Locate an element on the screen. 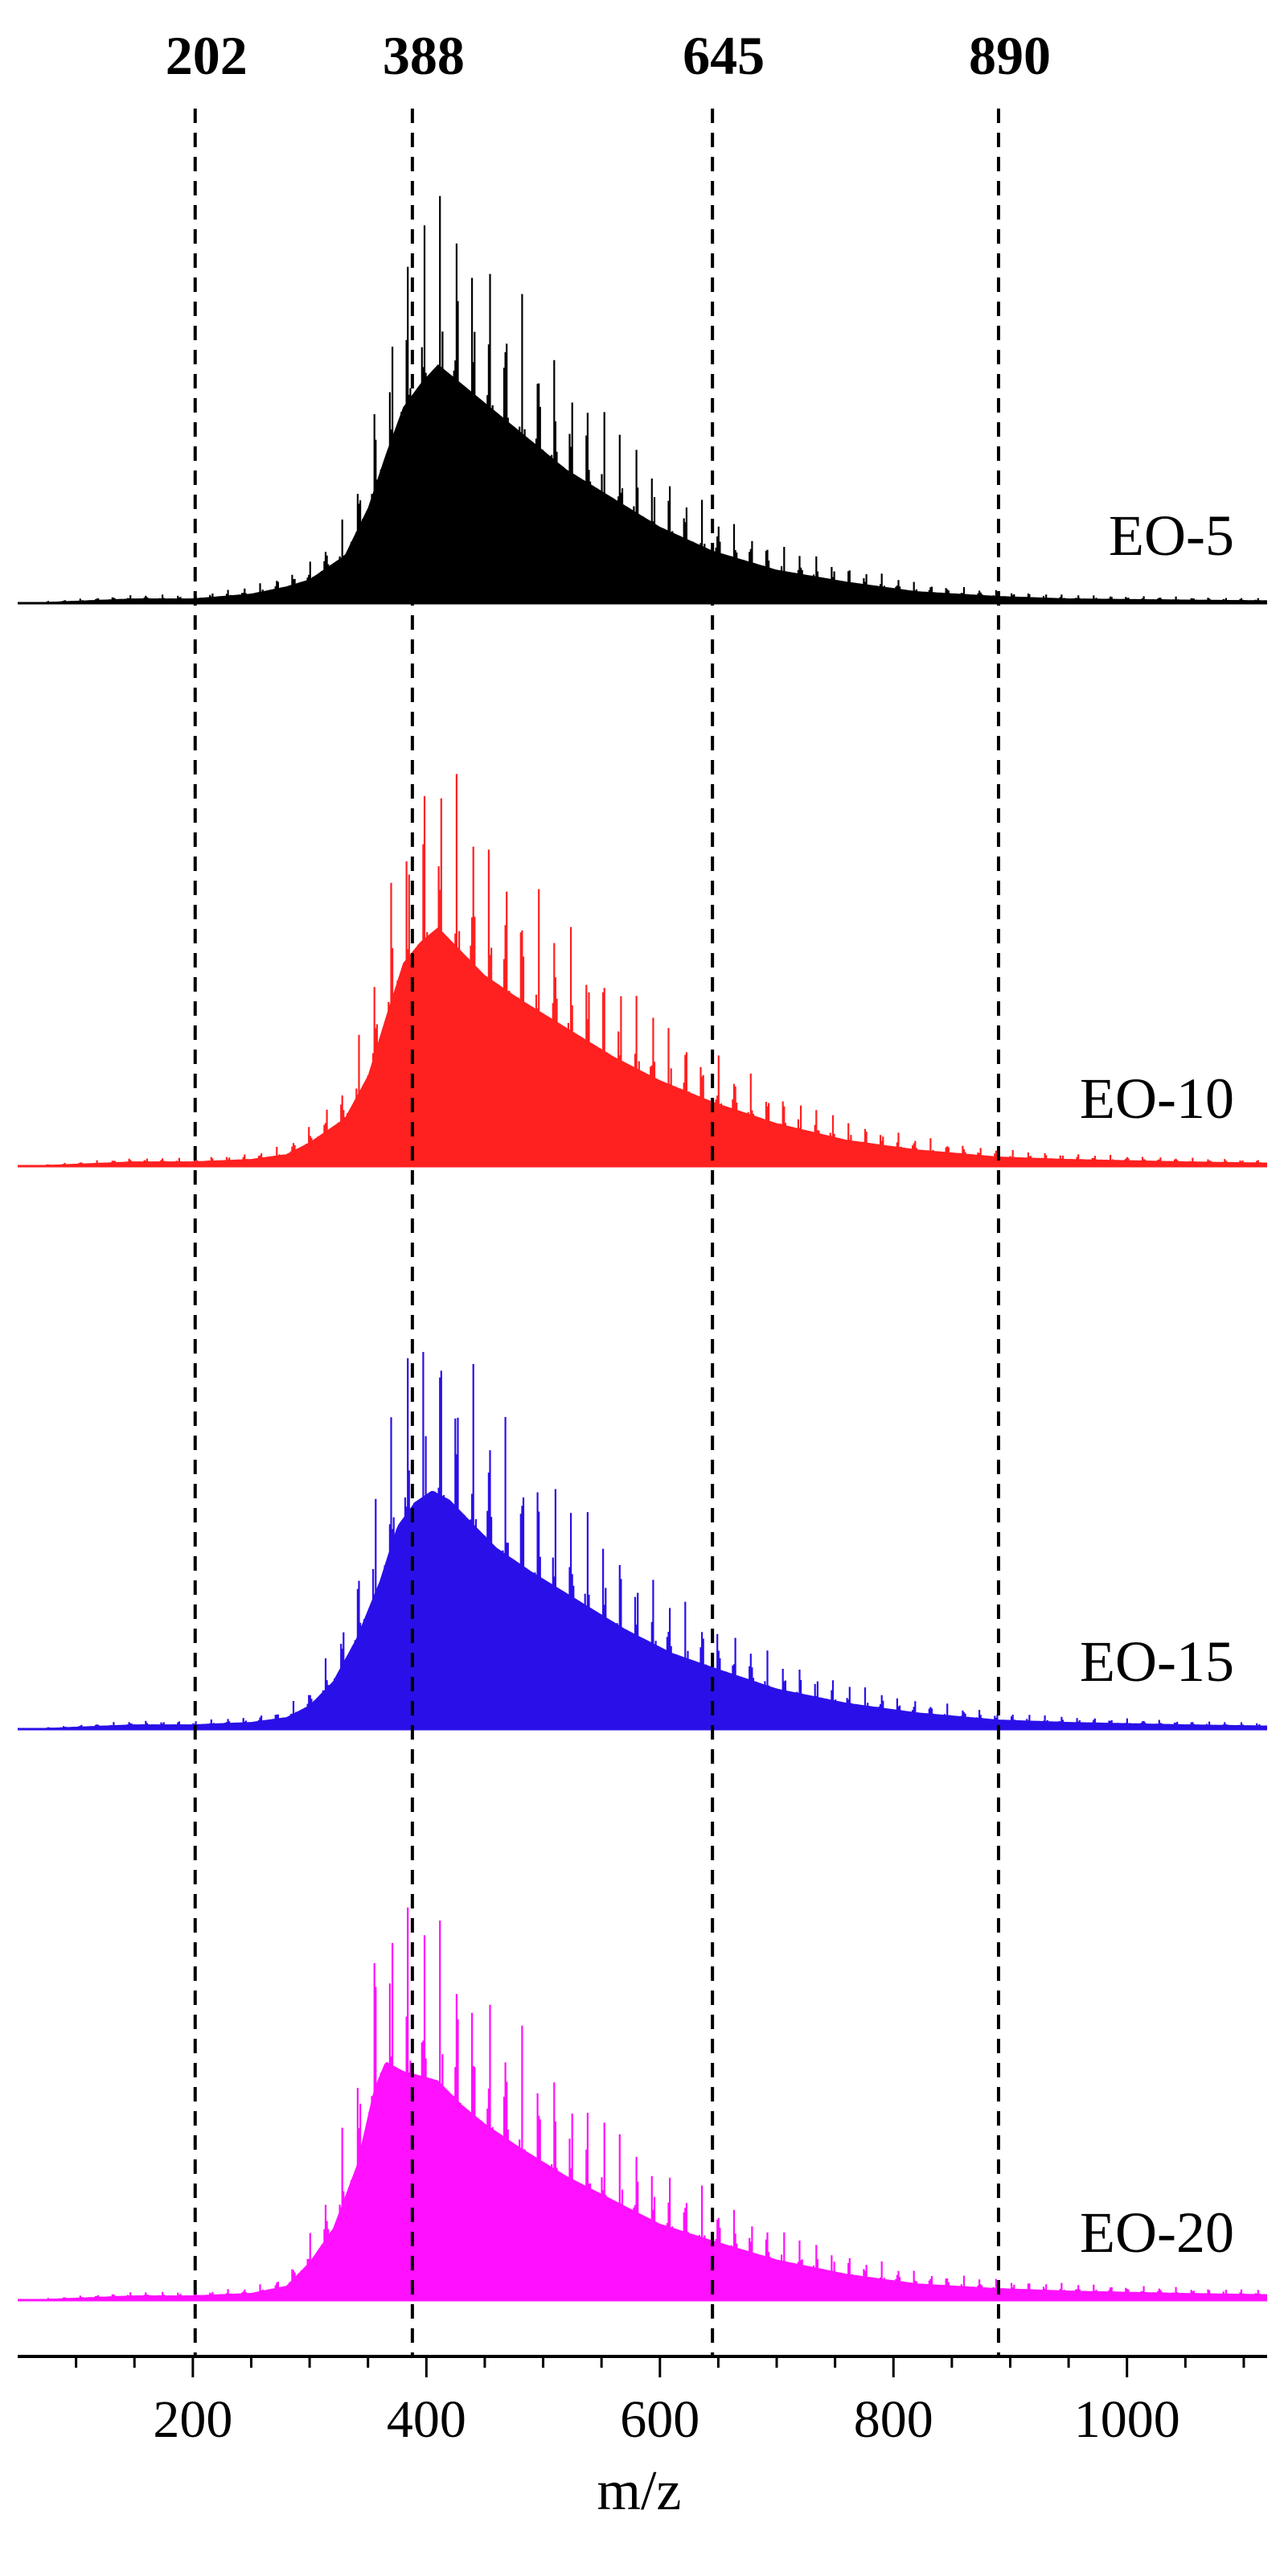 The image size is (1284, 2576). x-tick-label-200: 200 is located at coordinates (192, 2419).